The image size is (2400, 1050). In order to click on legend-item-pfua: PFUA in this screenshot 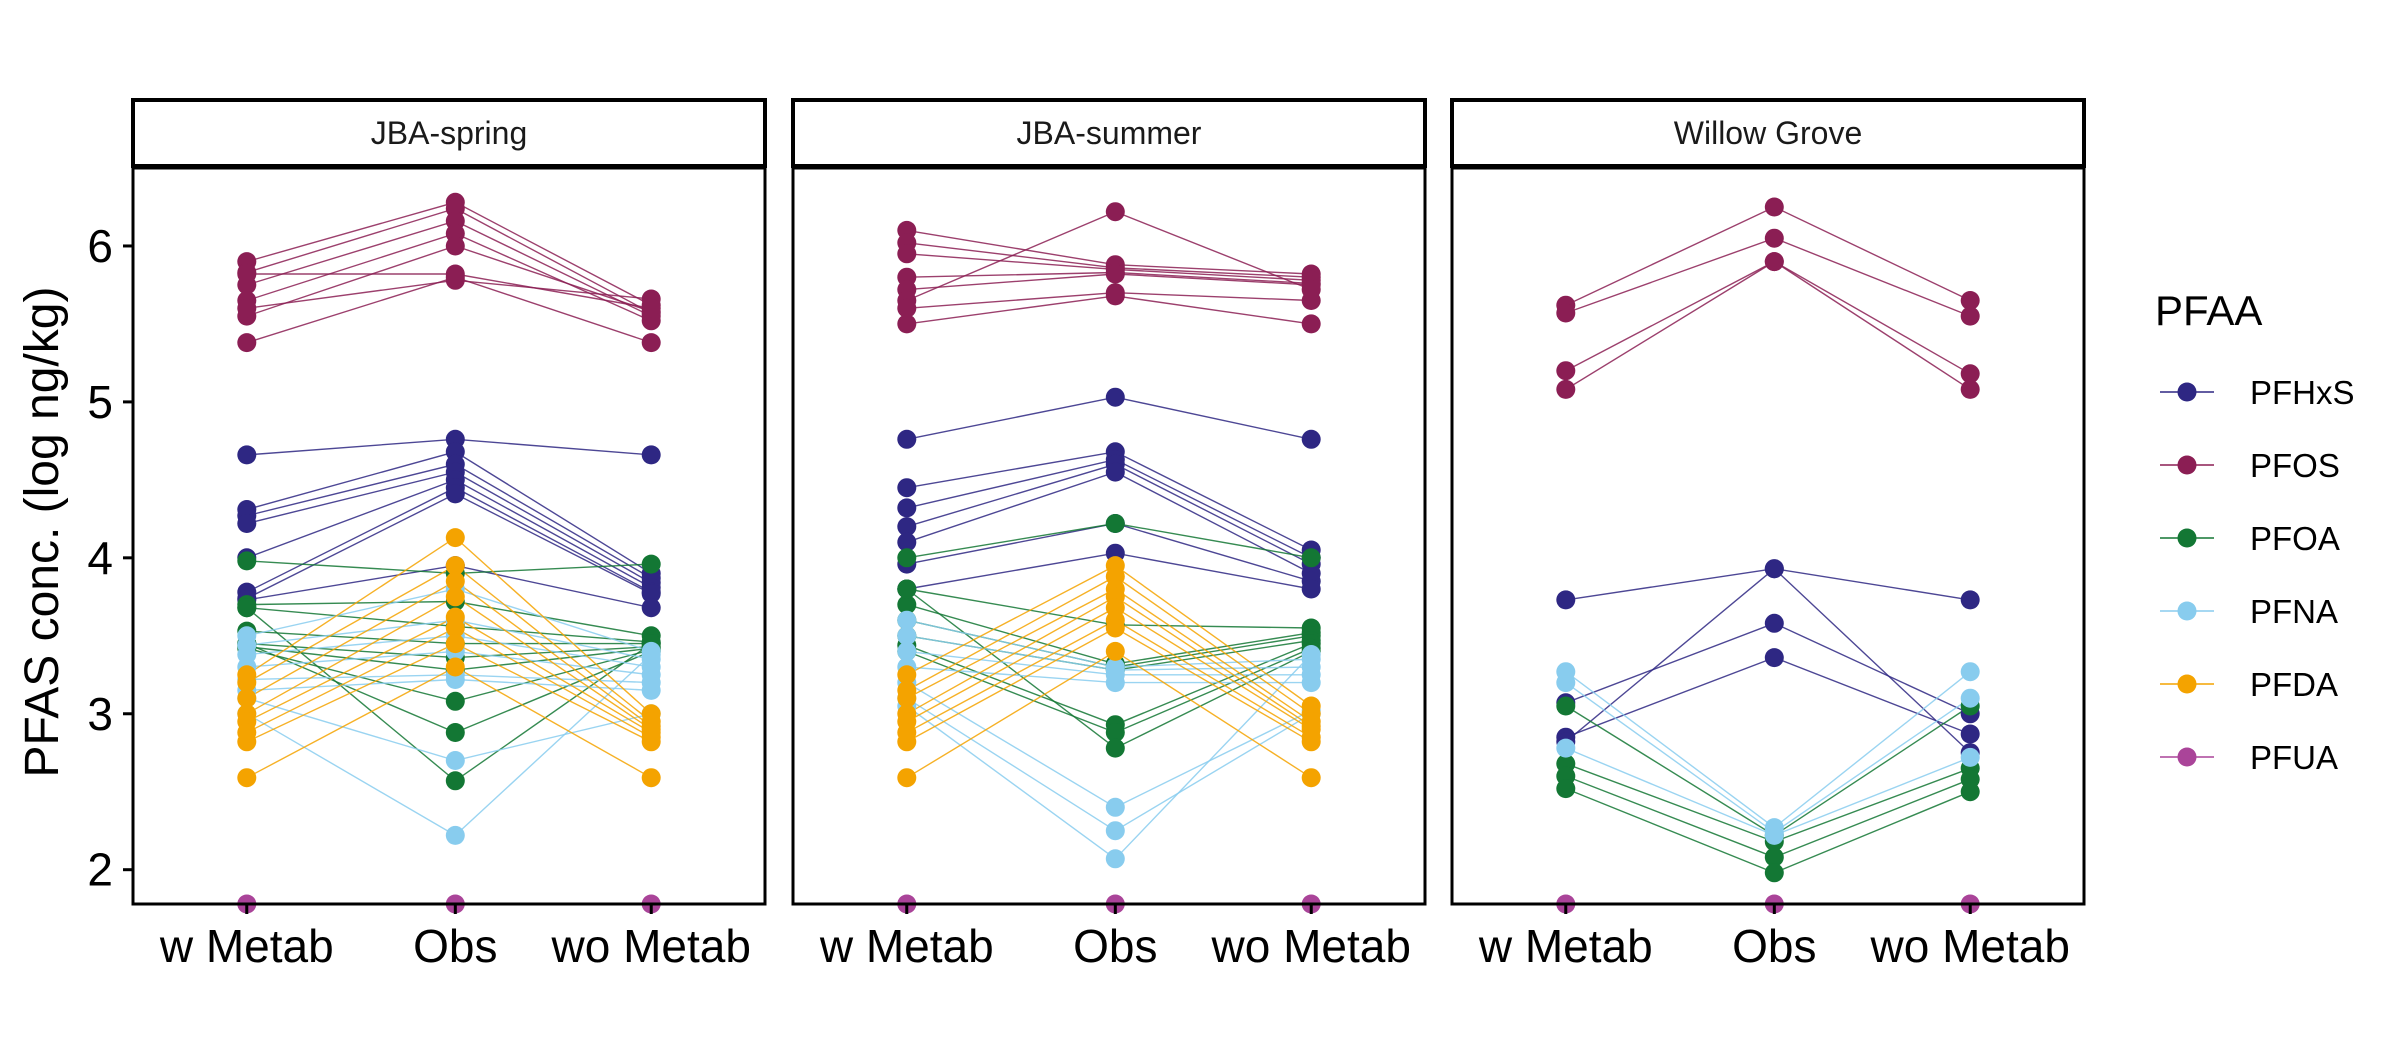, I will do `click(2249, 757)`.